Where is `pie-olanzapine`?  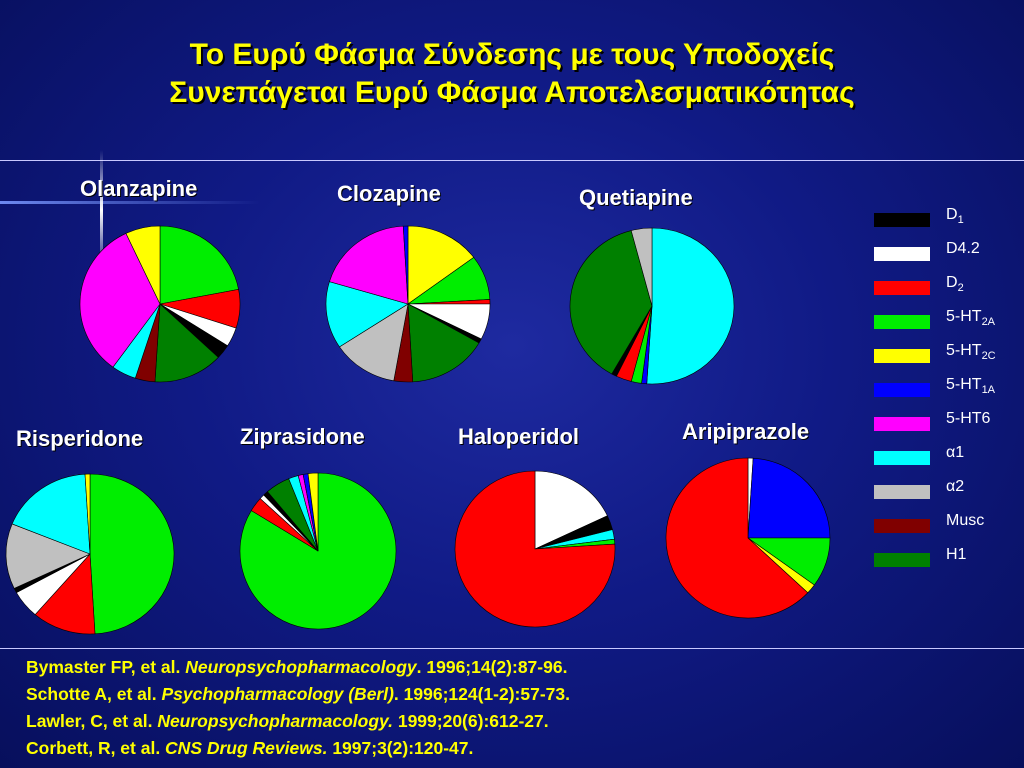
pie-olanzapine is located at coordinates (160, 304).